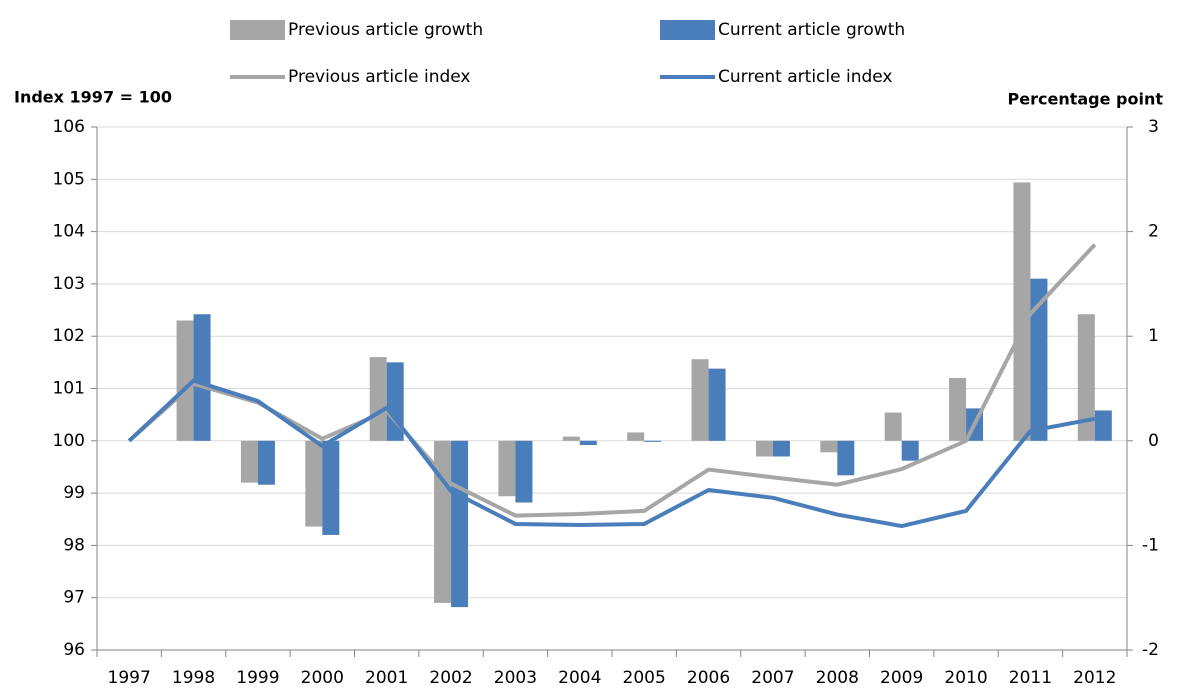  Describe the element at coordinates (93, 97) in the screenshot. I see `y-axis-title: Index 1997 = 100` at that location.